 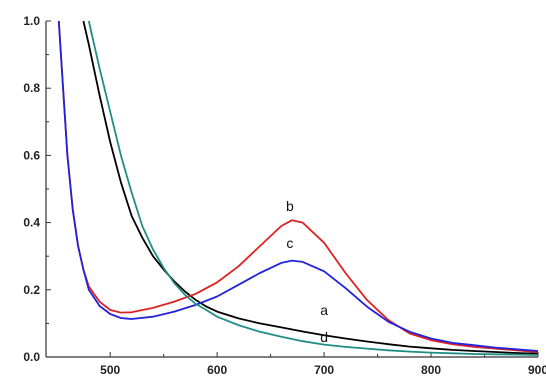 What do you see at coordinates (31, 88) in the screenshot?
I see `y-tick-label: 0.8` at bounding box center [31, 88].